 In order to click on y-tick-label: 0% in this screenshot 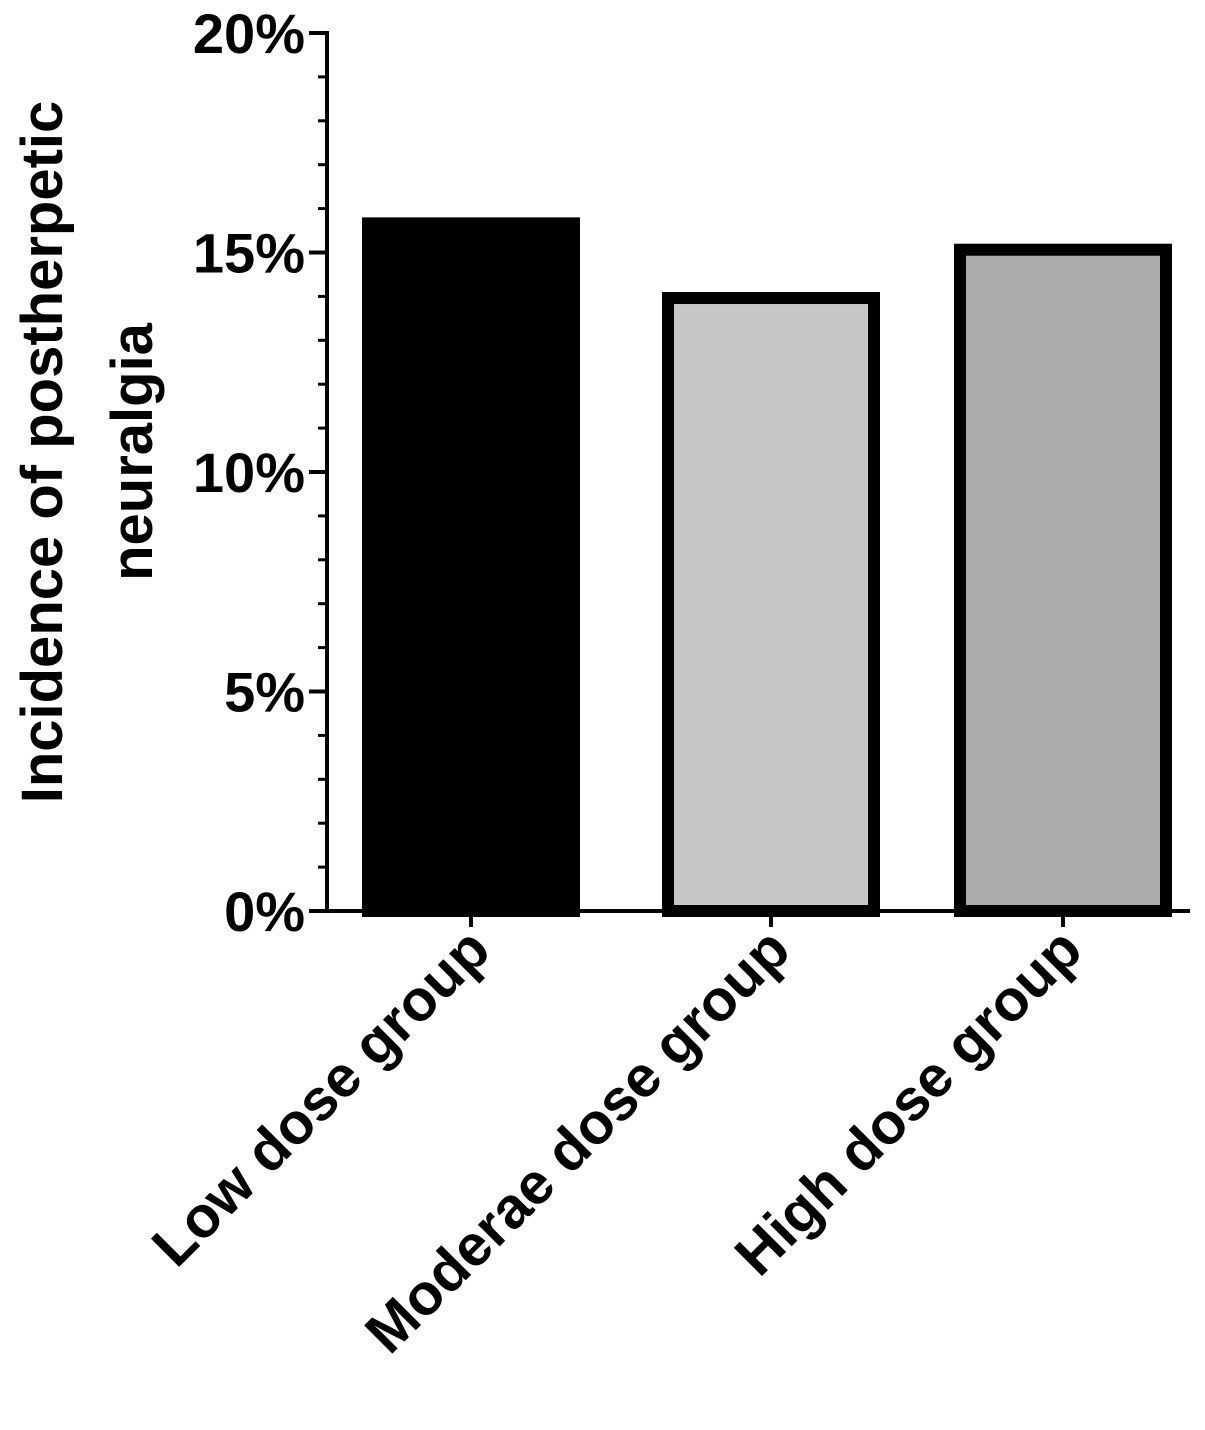, I will do `click(264, 911)`.